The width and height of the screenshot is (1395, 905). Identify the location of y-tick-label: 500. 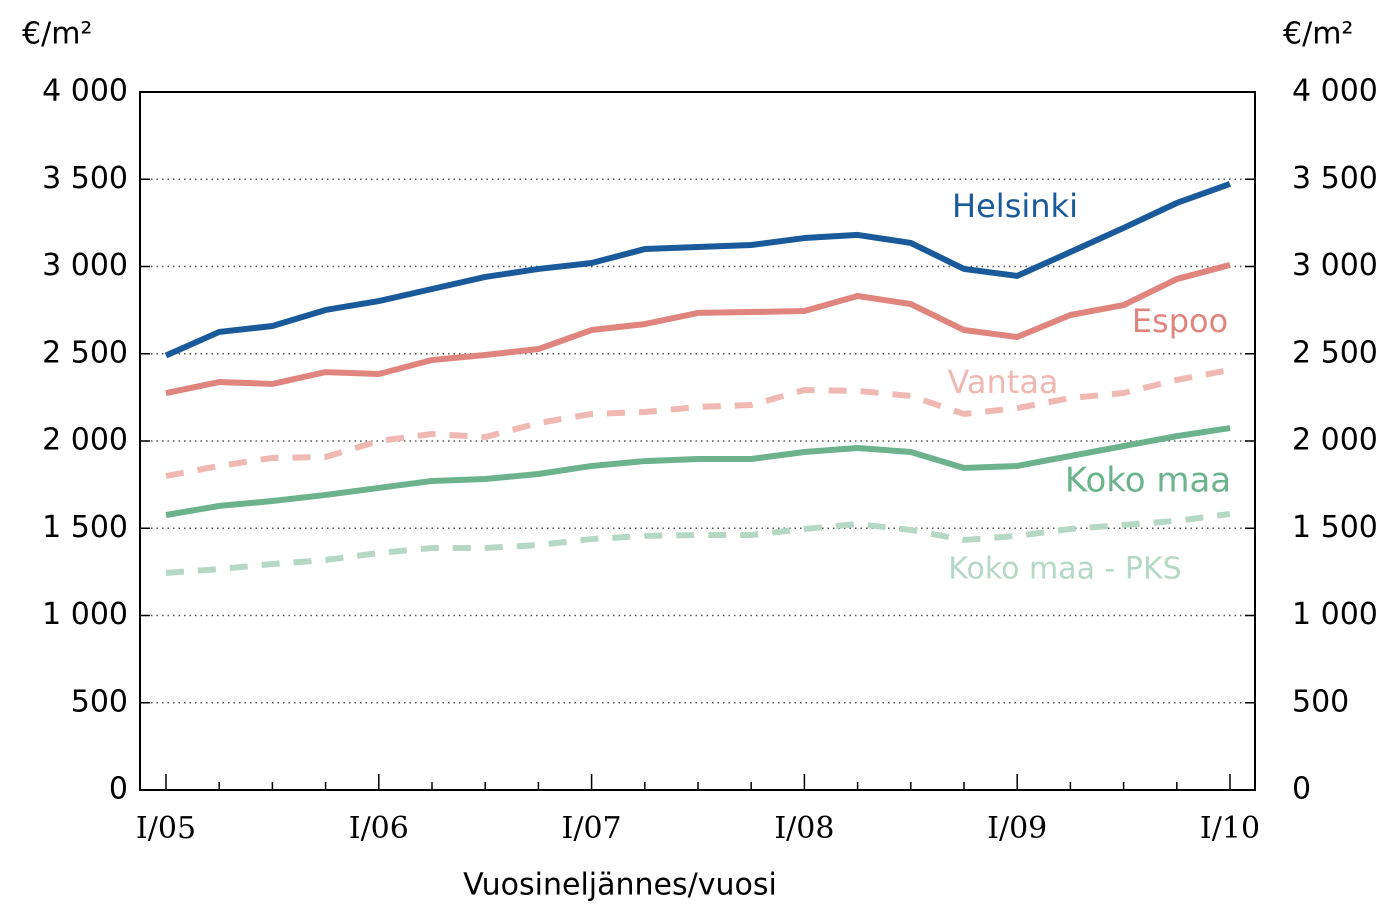
(99, 701).